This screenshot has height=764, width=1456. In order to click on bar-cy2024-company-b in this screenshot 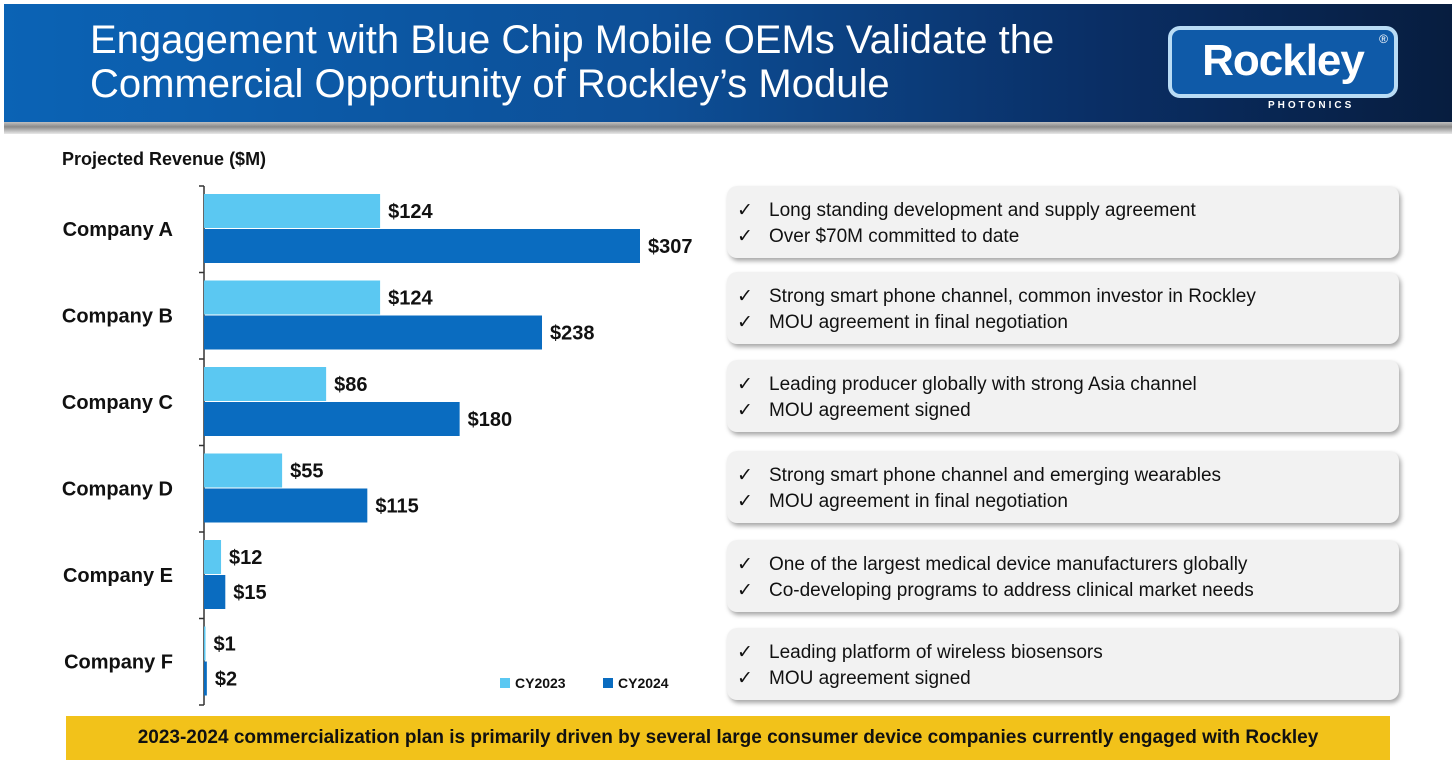, I will do `click(373, 332)`.